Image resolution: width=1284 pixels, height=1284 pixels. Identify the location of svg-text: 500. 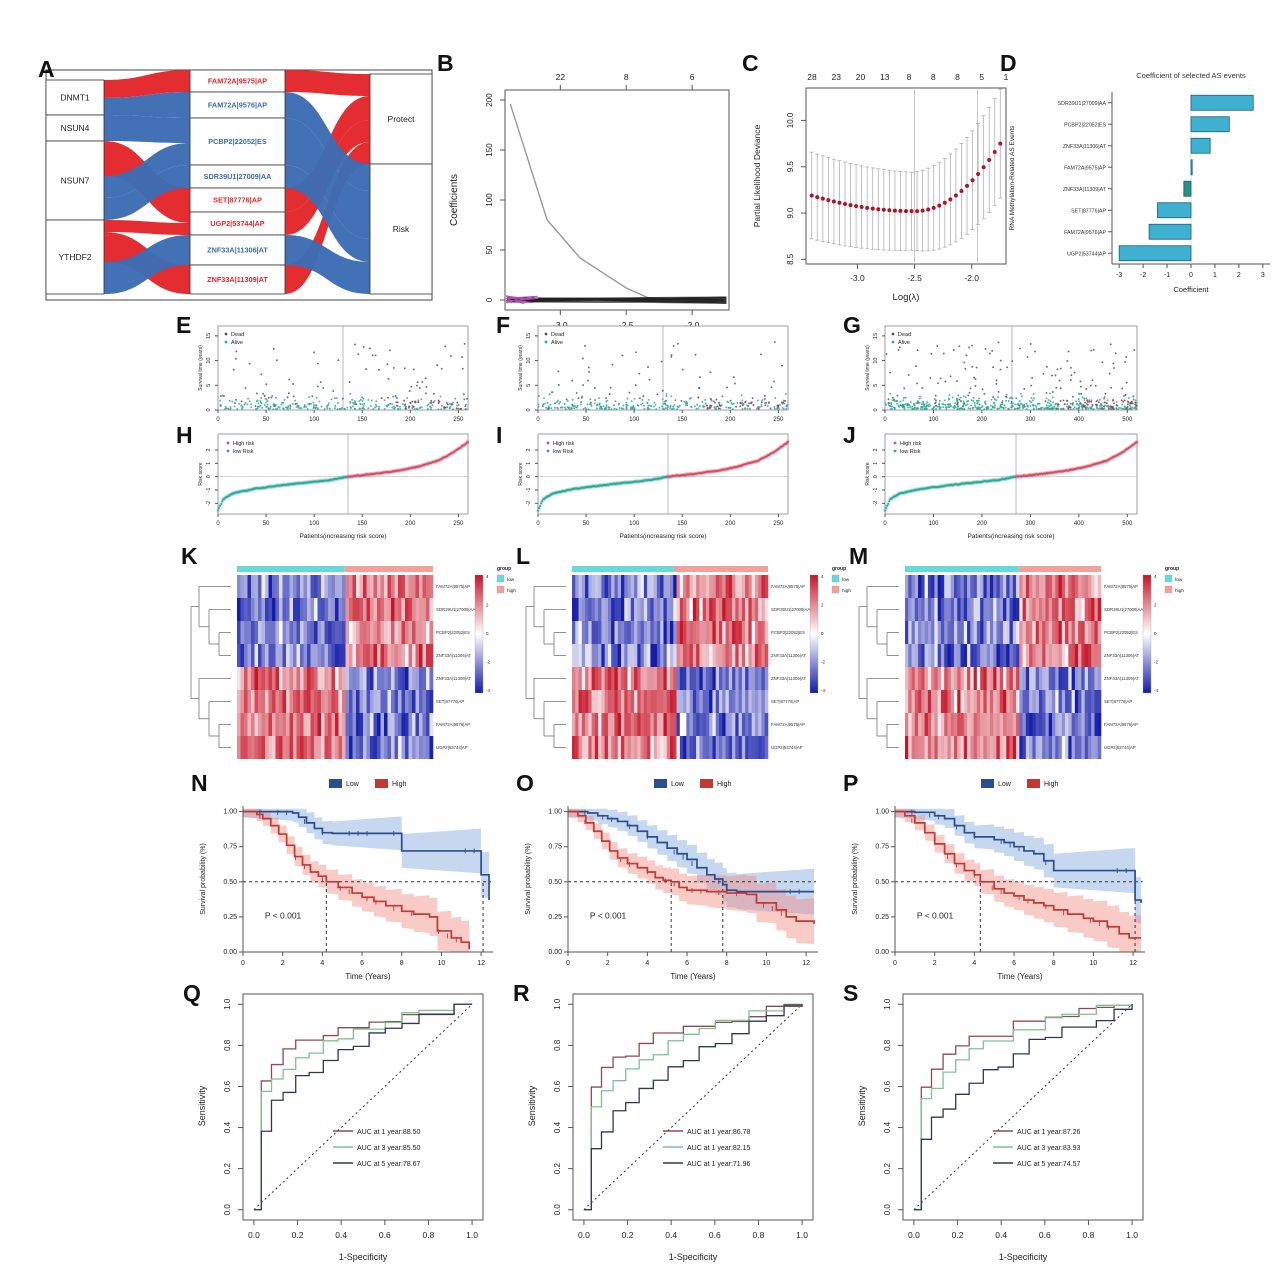
(1127, 420).